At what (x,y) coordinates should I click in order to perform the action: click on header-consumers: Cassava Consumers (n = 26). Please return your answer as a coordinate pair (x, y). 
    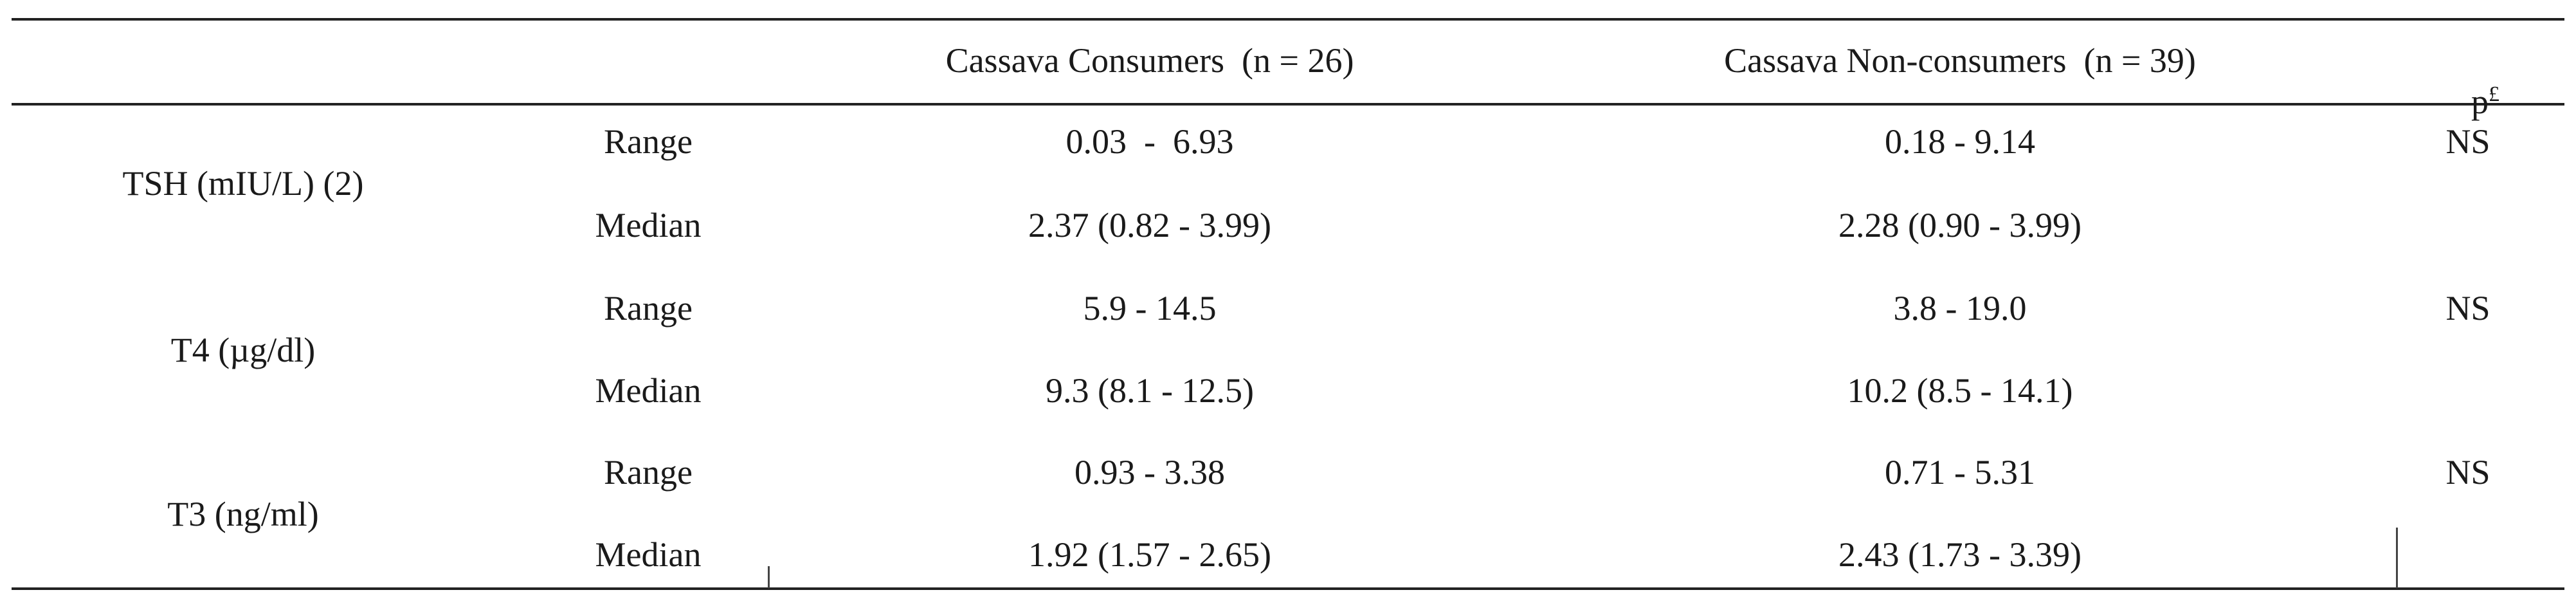
    Looking at the image, I should click on (1149, 60).